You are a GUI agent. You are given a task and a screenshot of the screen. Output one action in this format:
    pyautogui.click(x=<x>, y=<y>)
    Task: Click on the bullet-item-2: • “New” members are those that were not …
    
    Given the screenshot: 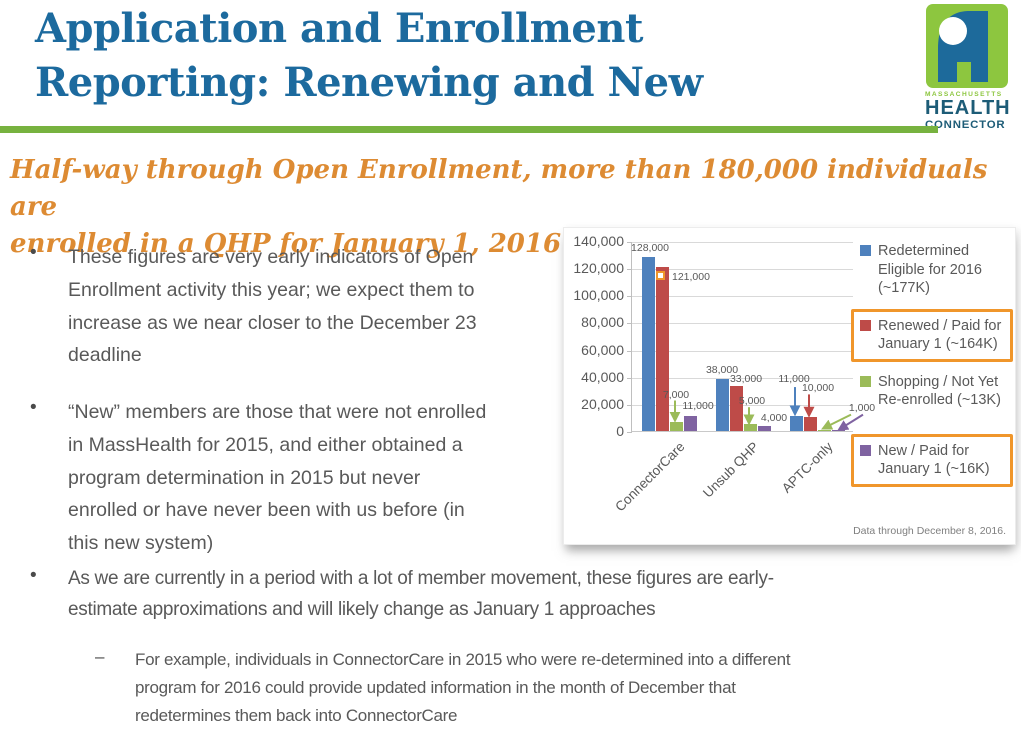 What is the action you would take?
    pyautogui.click(x=297, y=478)
    